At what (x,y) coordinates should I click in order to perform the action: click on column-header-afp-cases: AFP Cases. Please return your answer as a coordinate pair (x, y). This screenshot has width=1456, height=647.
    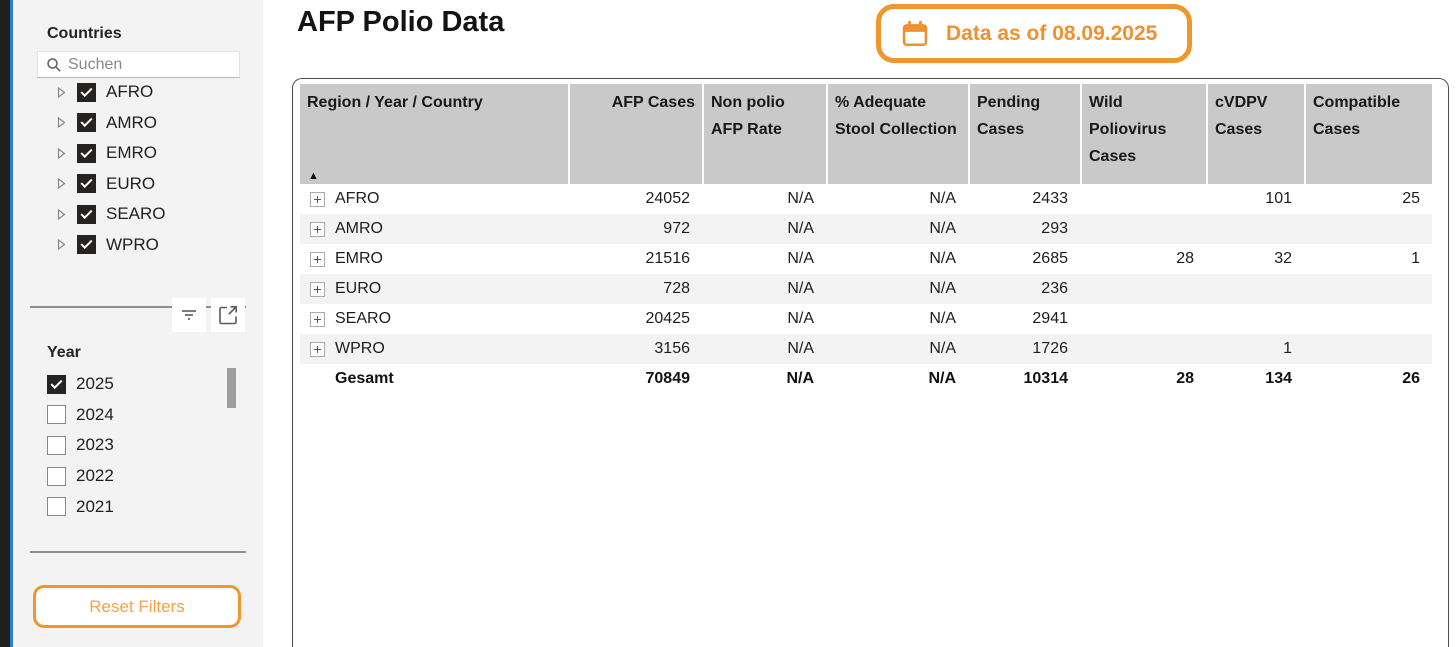
    Looking at the image, I should click on (636, 134).